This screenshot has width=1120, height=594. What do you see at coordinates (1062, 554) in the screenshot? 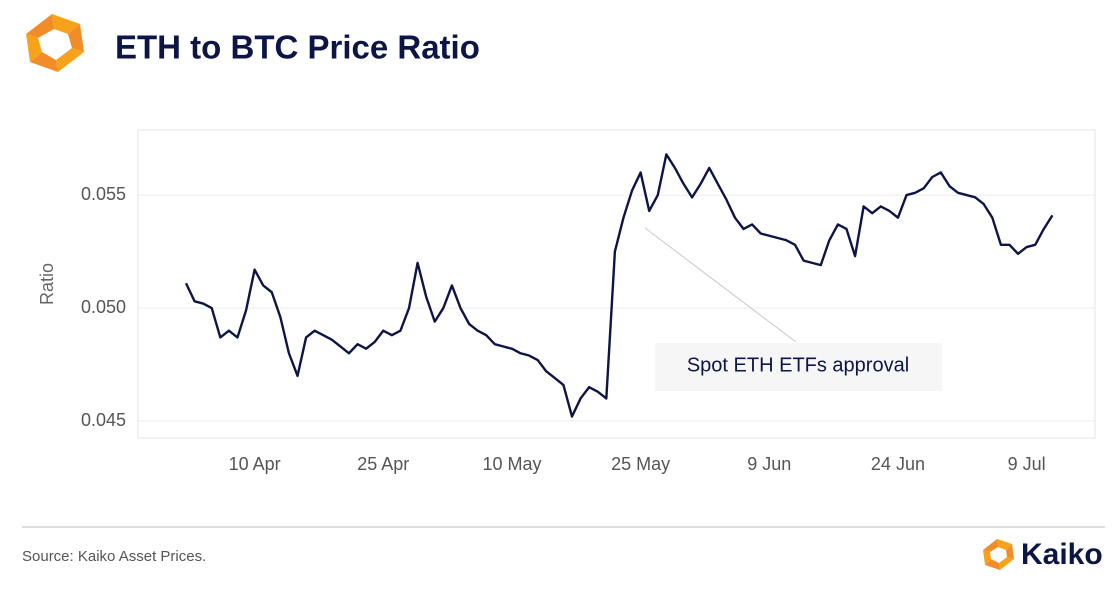
I see `brand-name: Kaiko` at bounding box center [1062, 554].